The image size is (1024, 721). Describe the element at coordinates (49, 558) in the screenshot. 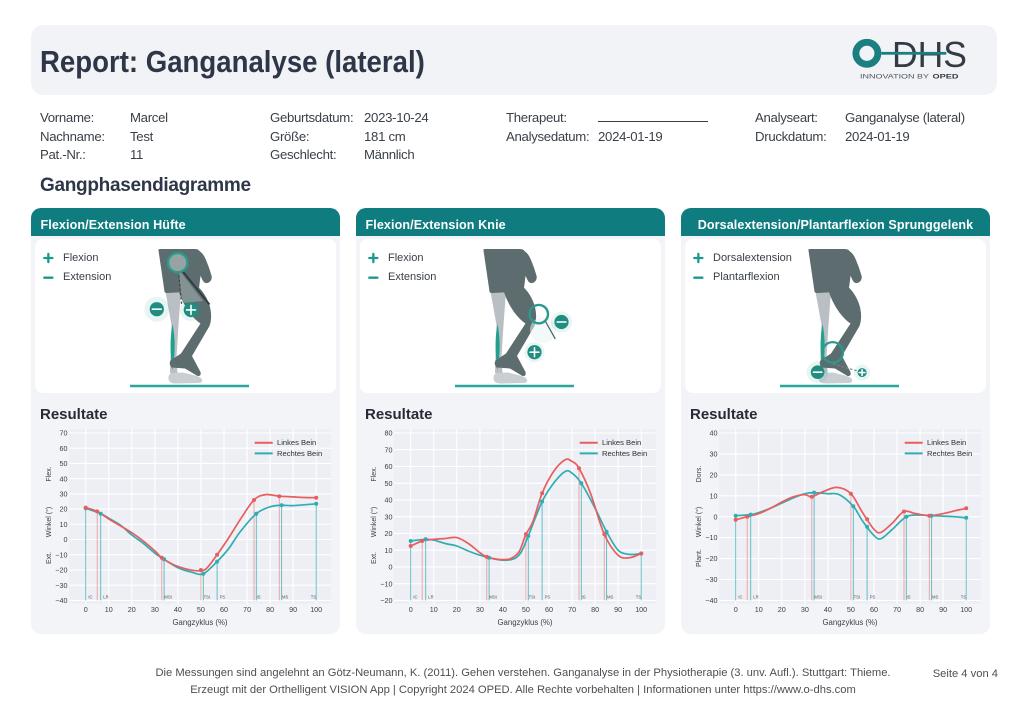

I see `svg-text: Ext.` at that location.